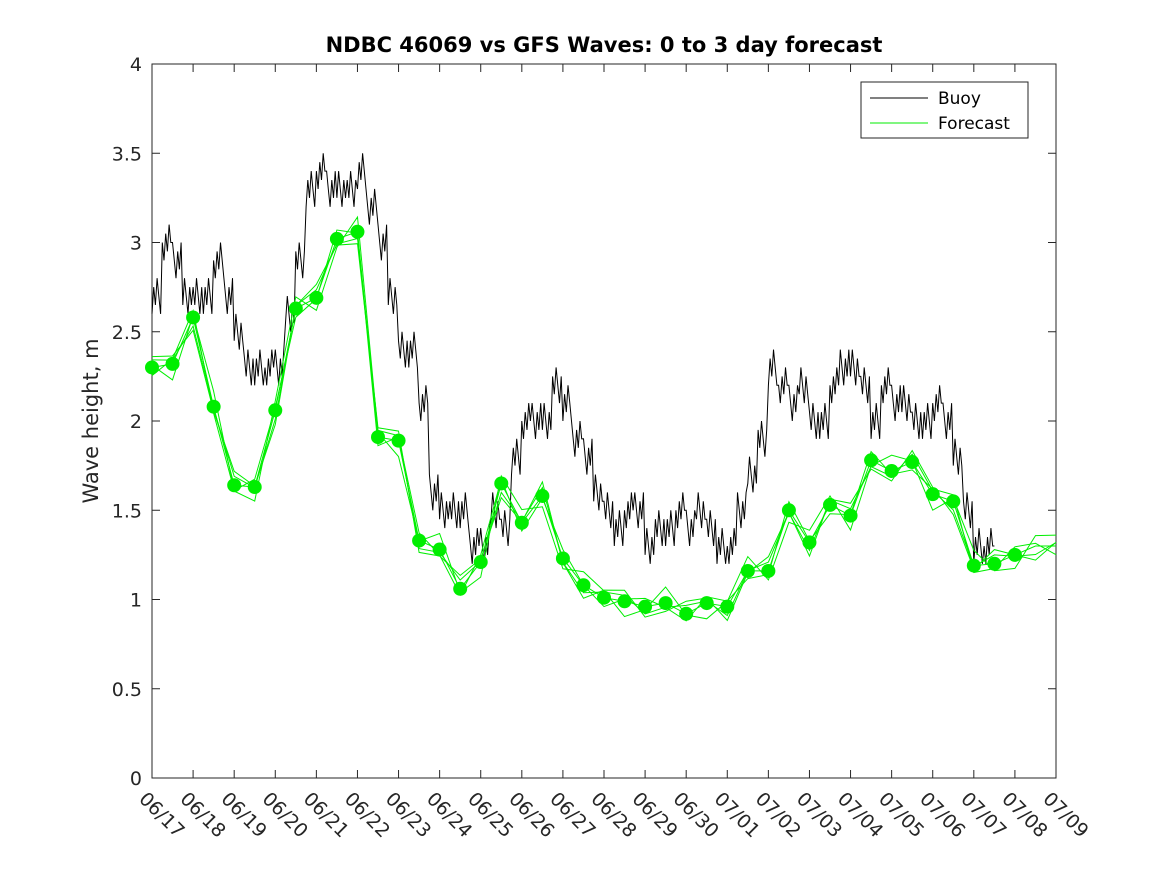 This screenshot has width=1167, height=875. I want to click on legend-label-forecast: Forecast, so click(974, 124).